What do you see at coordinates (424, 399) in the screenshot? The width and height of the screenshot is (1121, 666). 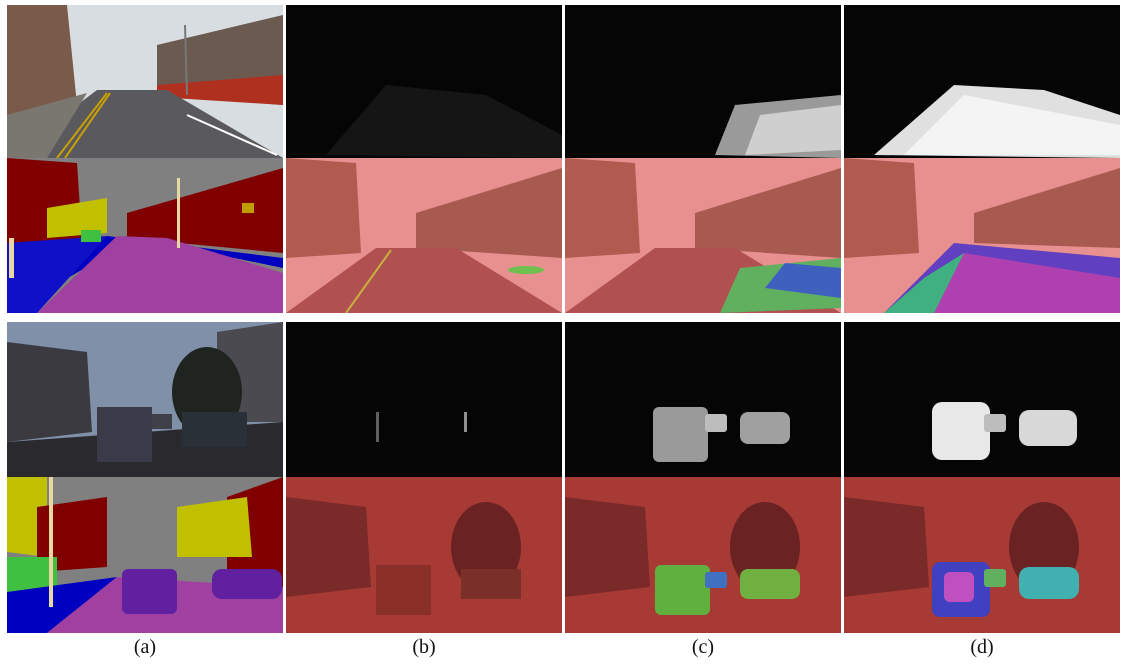 I see `response-map-2b` at bounding box center [424, 399].